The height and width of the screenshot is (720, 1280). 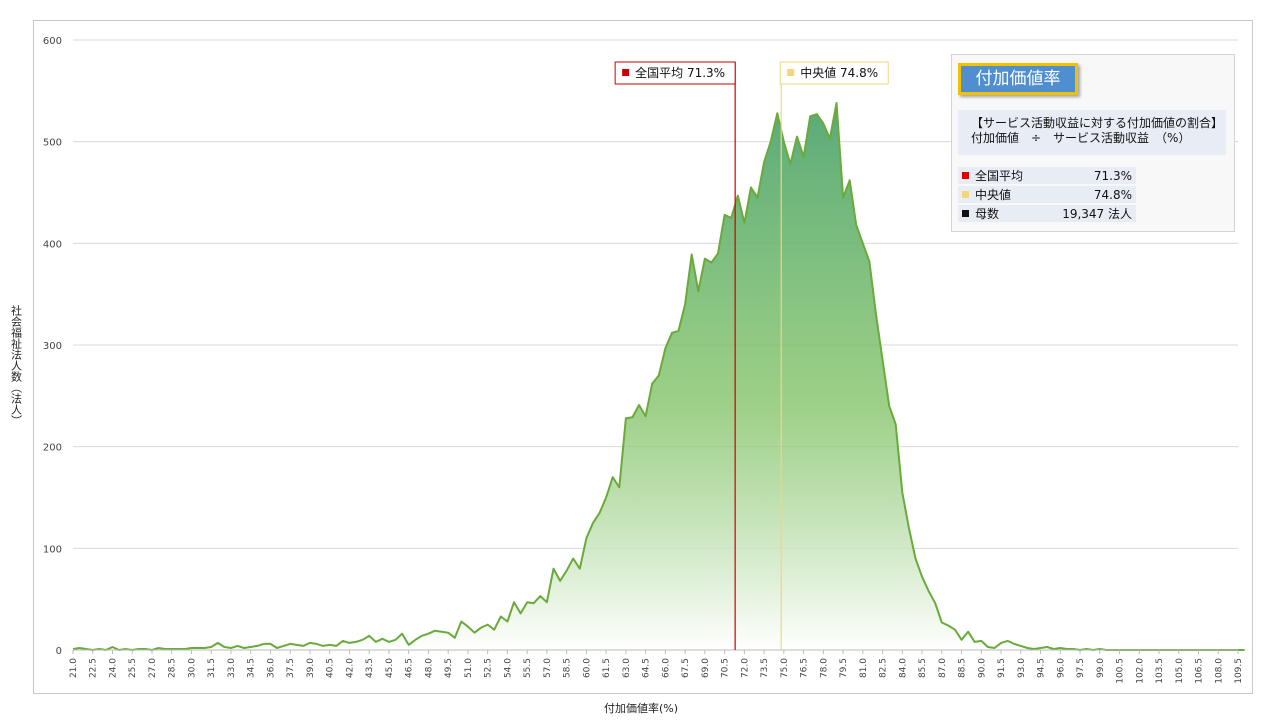 What do you see at coordinates (1061, 668) in the screenshot?
I see `x-tick-label: 96.0` at bounding box center [1061, 668].